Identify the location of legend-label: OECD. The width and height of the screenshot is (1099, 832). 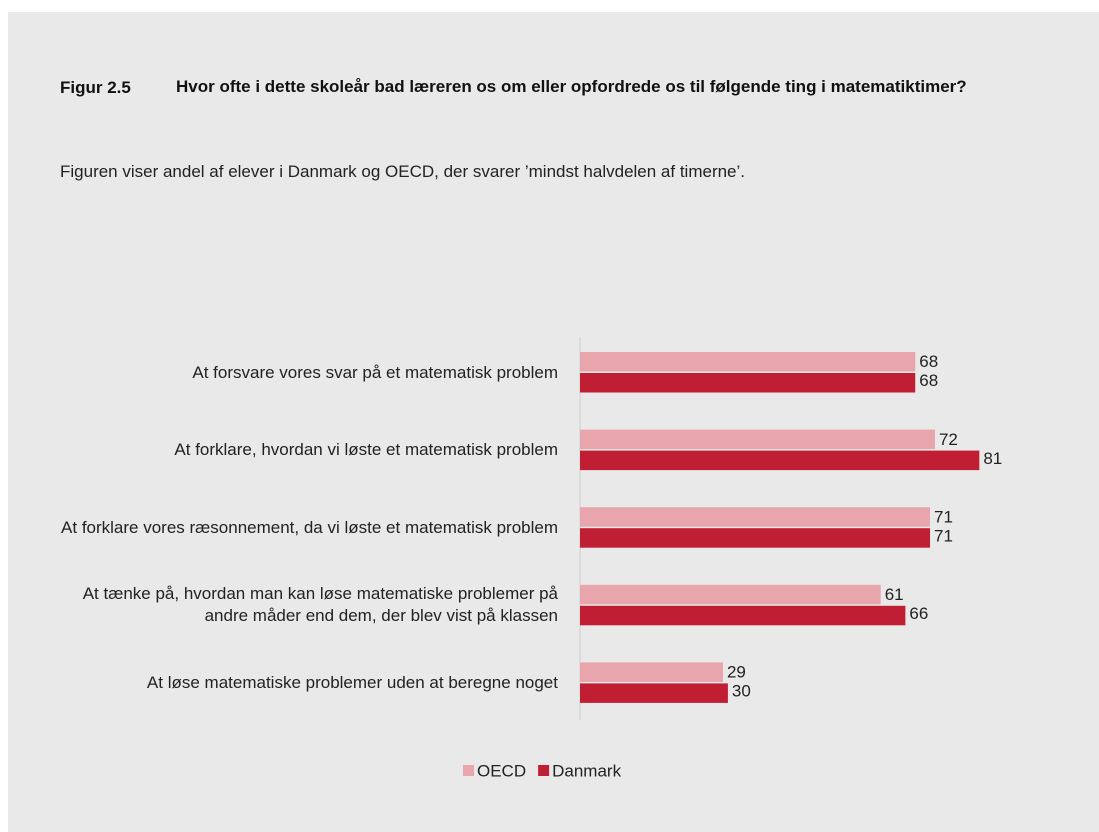
(501, 770).